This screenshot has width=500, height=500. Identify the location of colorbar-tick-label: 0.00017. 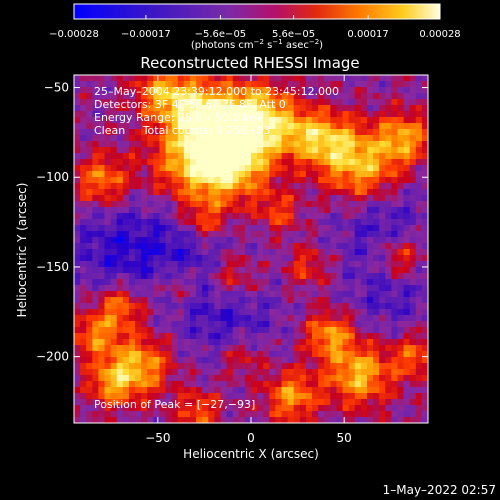
(367, 34).